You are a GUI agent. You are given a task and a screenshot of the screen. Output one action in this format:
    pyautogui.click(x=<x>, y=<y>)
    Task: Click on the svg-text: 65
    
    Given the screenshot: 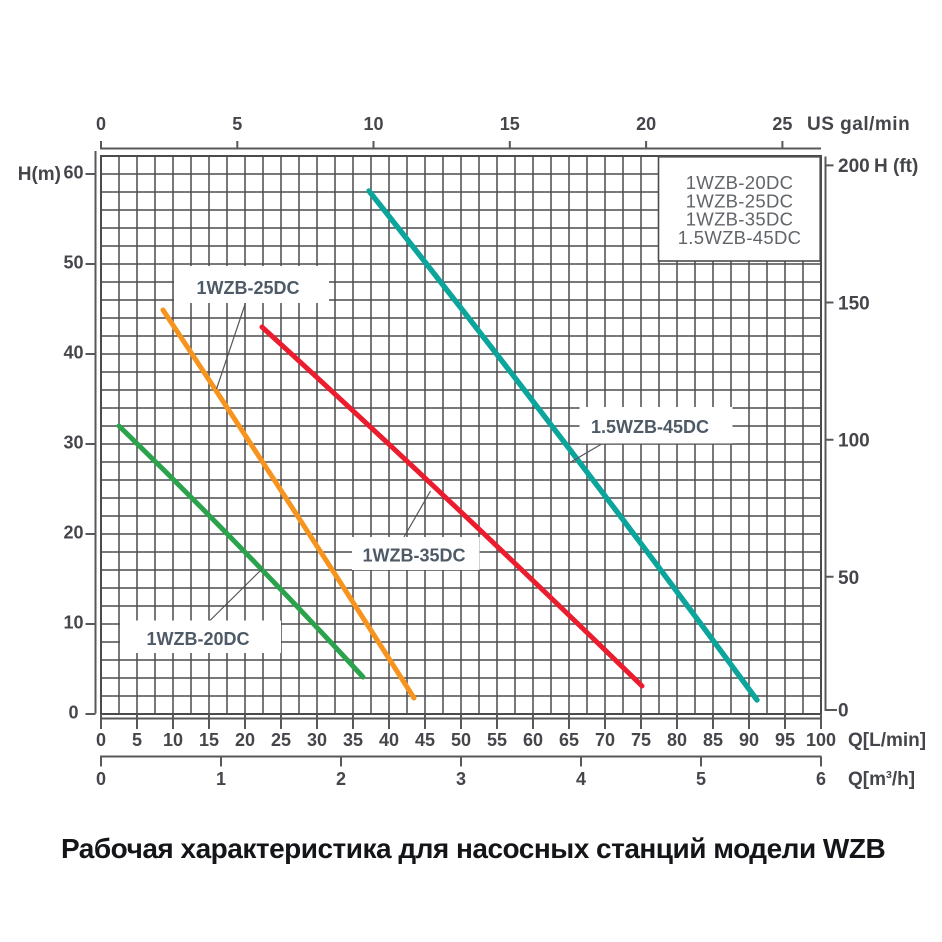 What is the action you would take?
    pyautogui.click(x=569, y=740)
    